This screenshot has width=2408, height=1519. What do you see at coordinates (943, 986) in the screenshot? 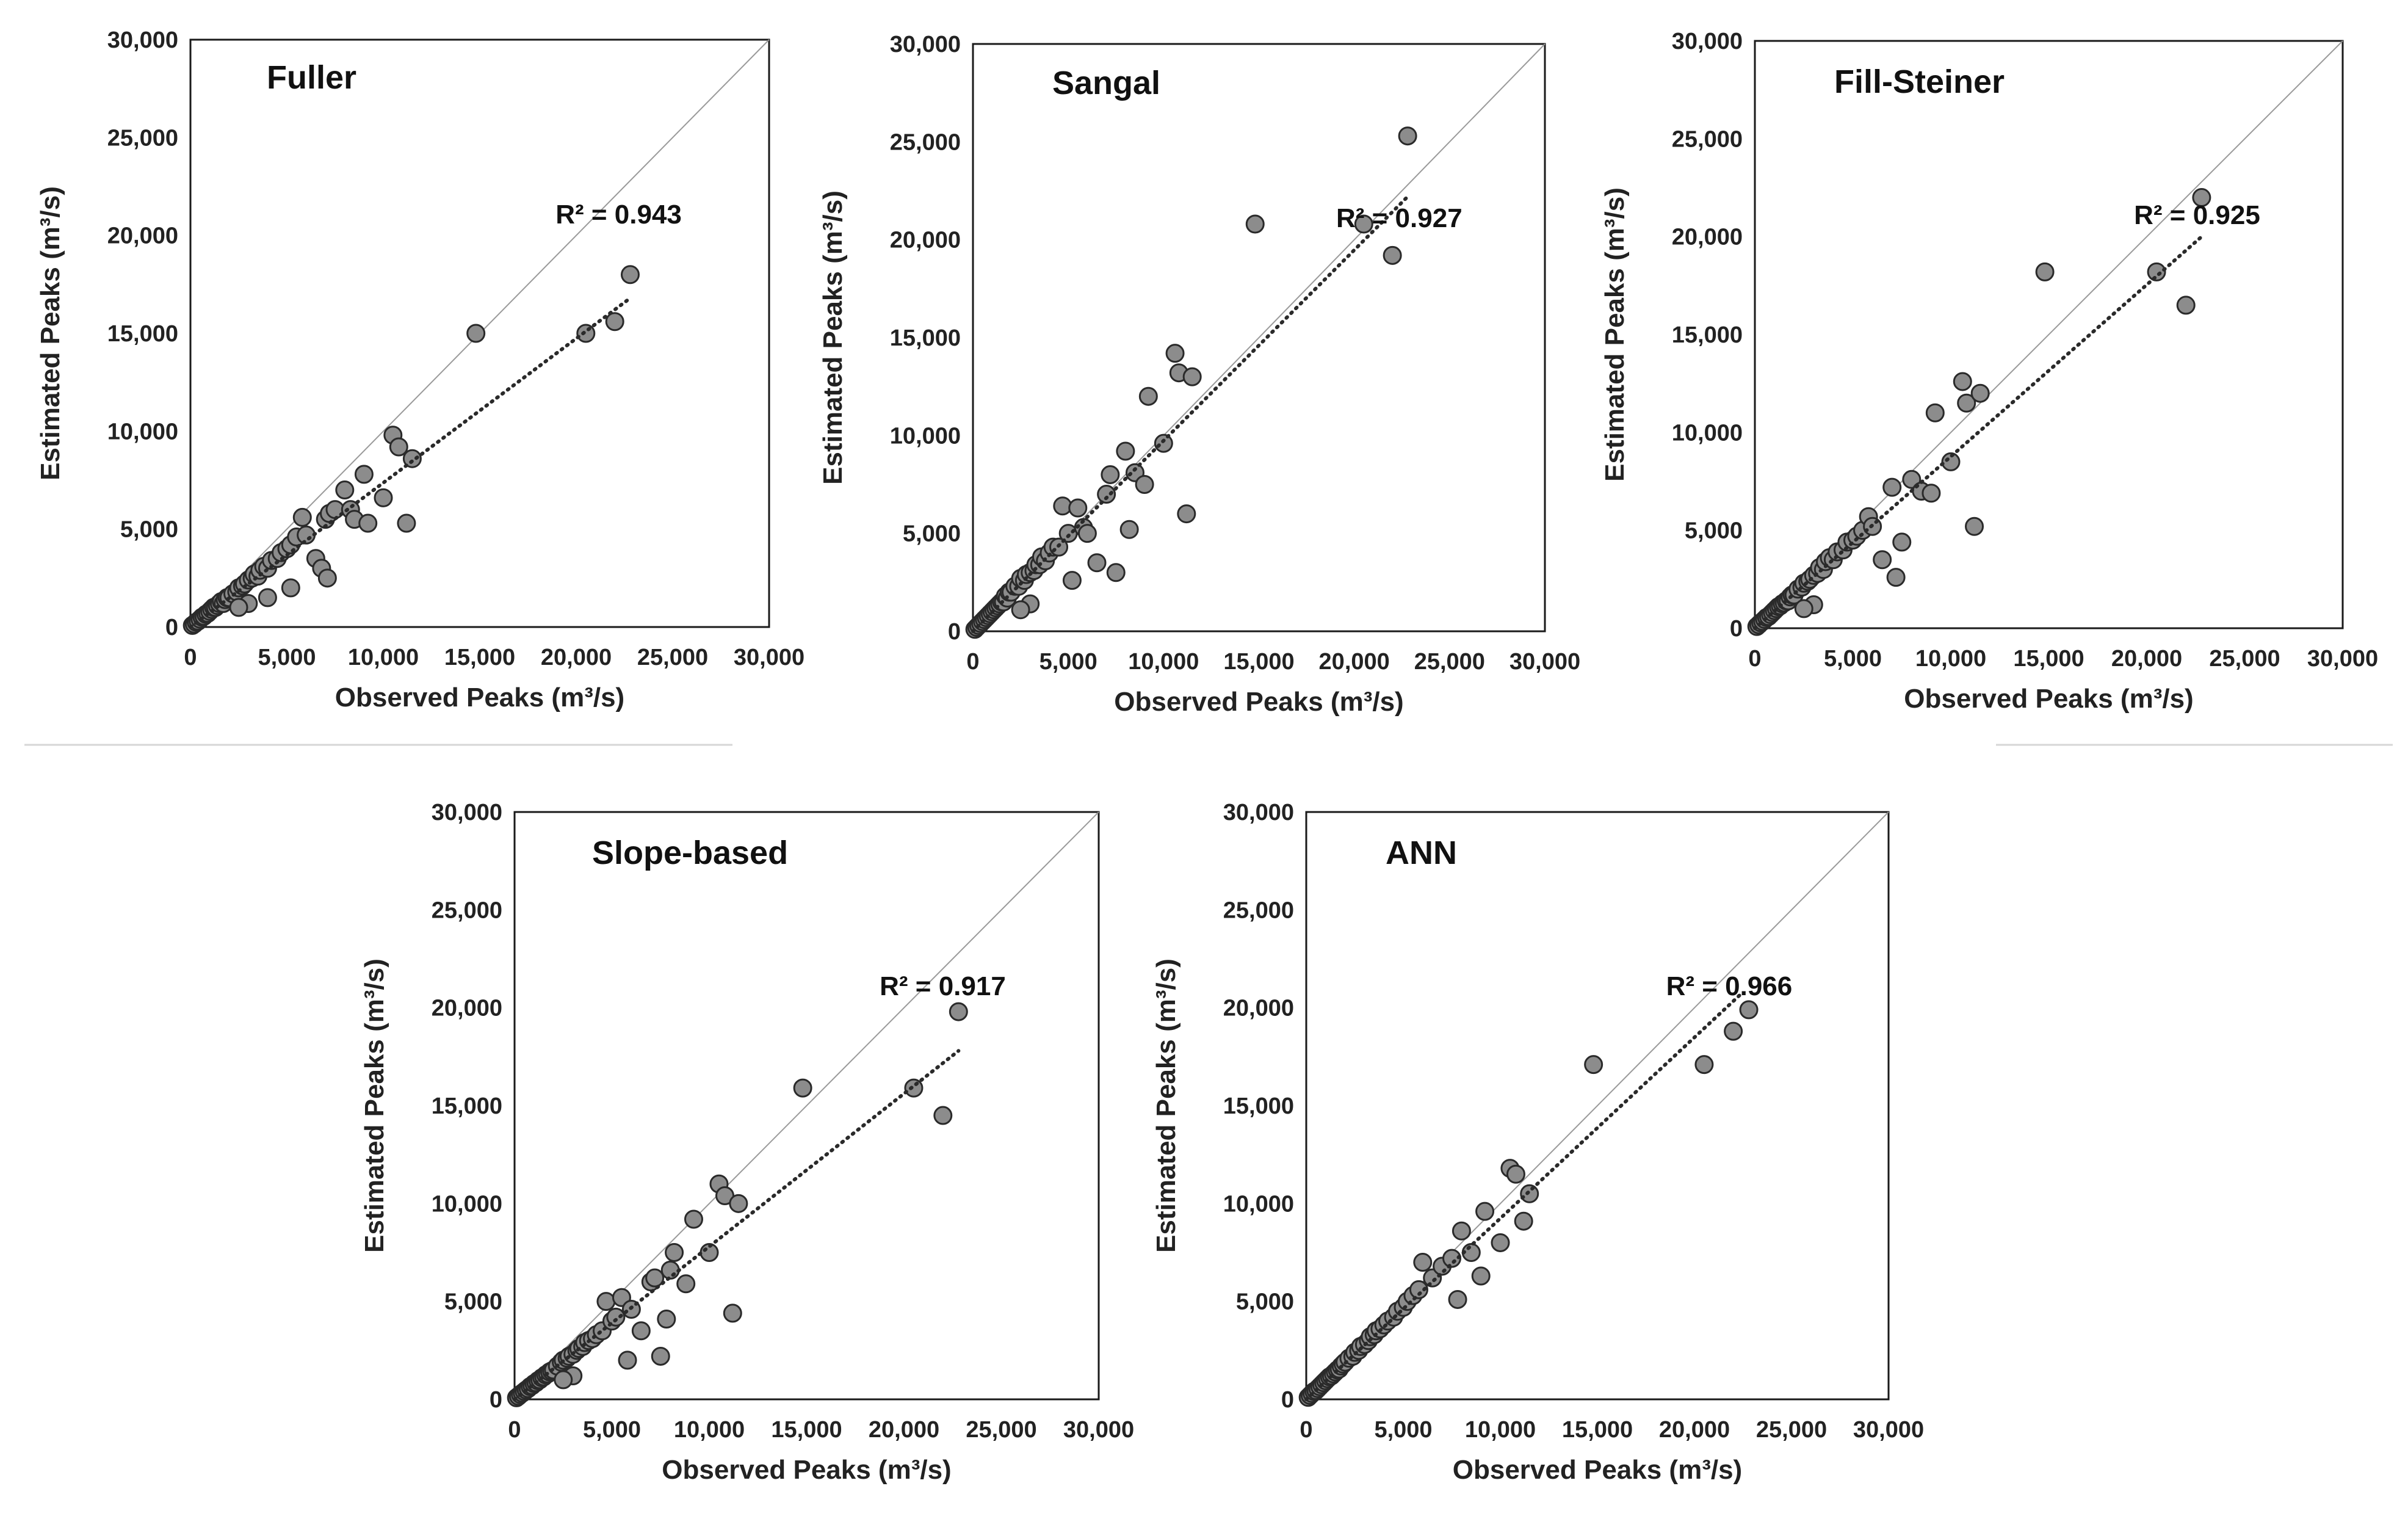
I see `r-squared-label: R² = 0.917` at bounding box center [943, 986].